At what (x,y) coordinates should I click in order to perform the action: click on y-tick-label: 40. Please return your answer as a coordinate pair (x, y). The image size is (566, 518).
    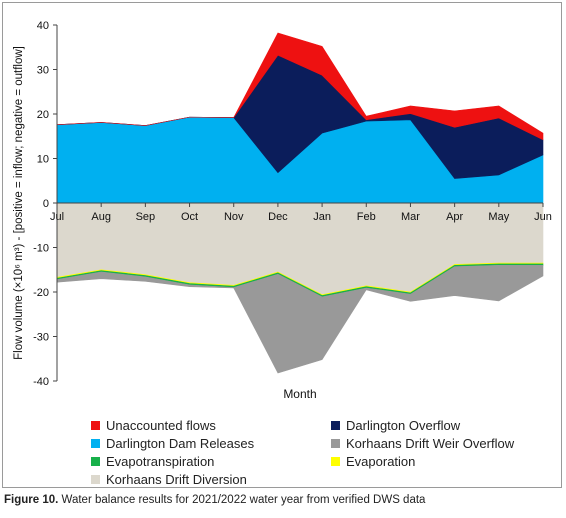
    Looking at the image, I should click on (43, 26).